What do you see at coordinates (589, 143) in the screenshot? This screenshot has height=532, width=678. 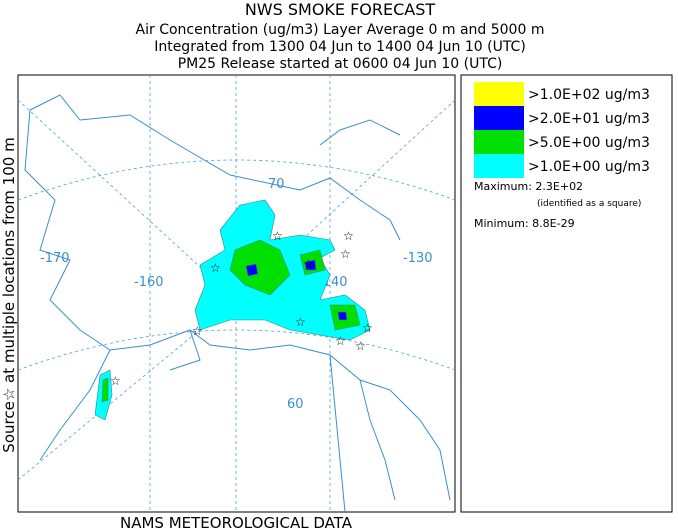 I see `legend-label: >5.0E+00 ug/m3` at bounding box center [589, 143].